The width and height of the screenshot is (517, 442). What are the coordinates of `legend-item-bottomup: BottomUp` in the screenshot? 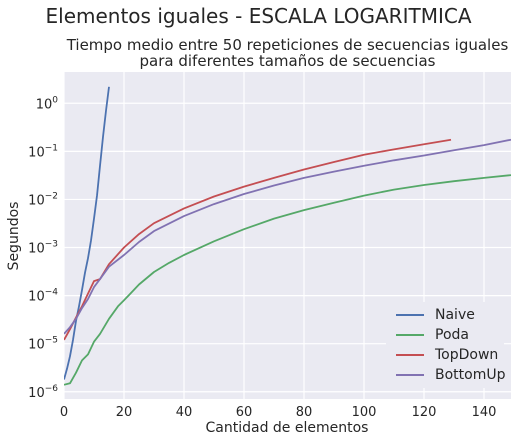 It's located at (451, 375).